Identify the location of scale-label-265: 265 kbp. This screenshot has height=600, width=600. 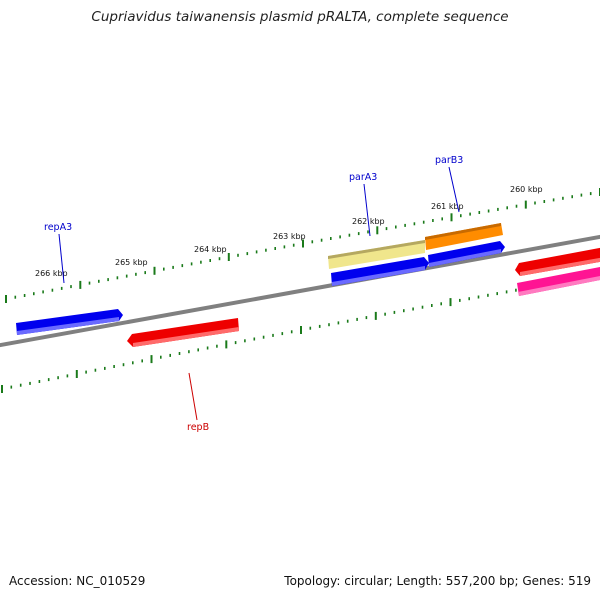
(131, 262).